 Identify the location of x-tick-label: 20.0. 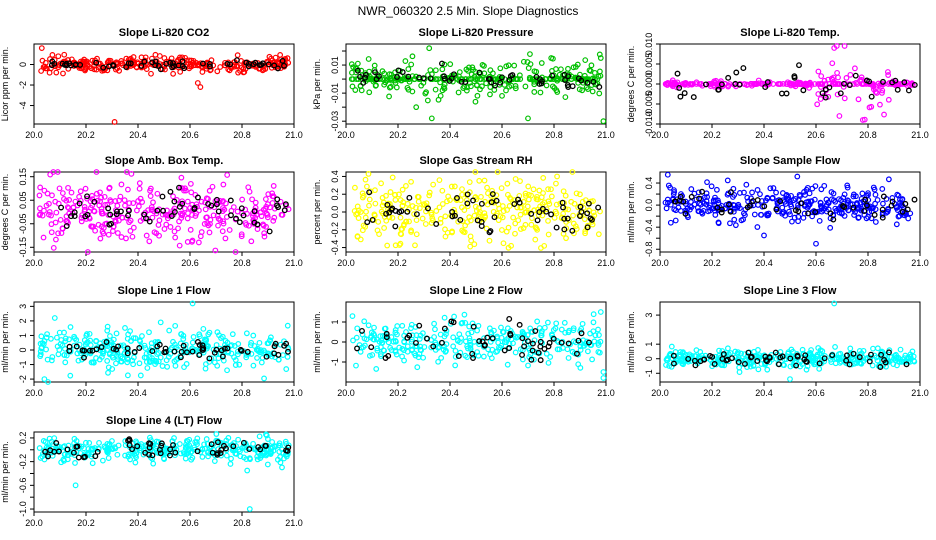
(660, 135).